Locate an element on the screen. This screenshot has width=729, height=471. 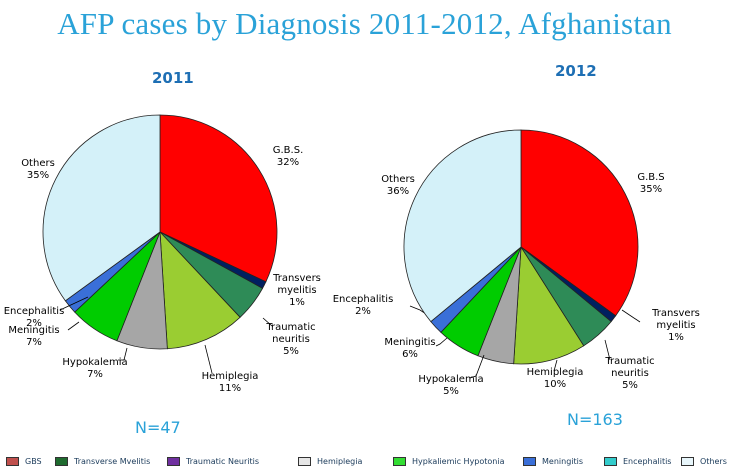
pie-2011-slice-others is located at coordinates (101, 208).